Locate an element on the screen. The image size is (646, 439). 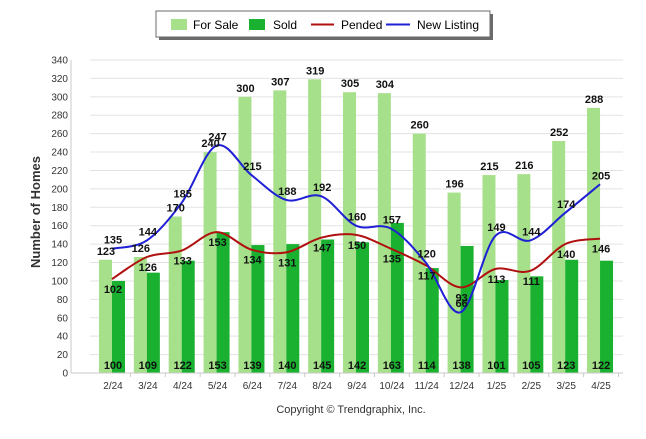
legend-box is located at coordinates (323, 24).